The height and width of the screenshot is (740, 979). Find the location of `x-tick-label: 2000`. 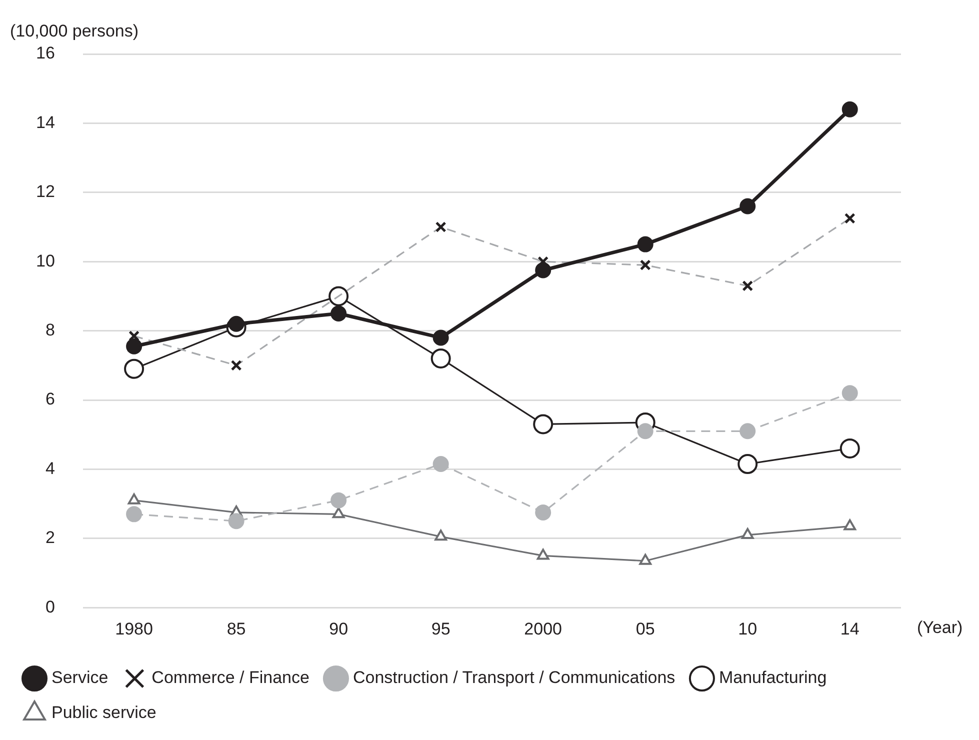

x-tick-label: 2000 is located at coordinates (543, 628).